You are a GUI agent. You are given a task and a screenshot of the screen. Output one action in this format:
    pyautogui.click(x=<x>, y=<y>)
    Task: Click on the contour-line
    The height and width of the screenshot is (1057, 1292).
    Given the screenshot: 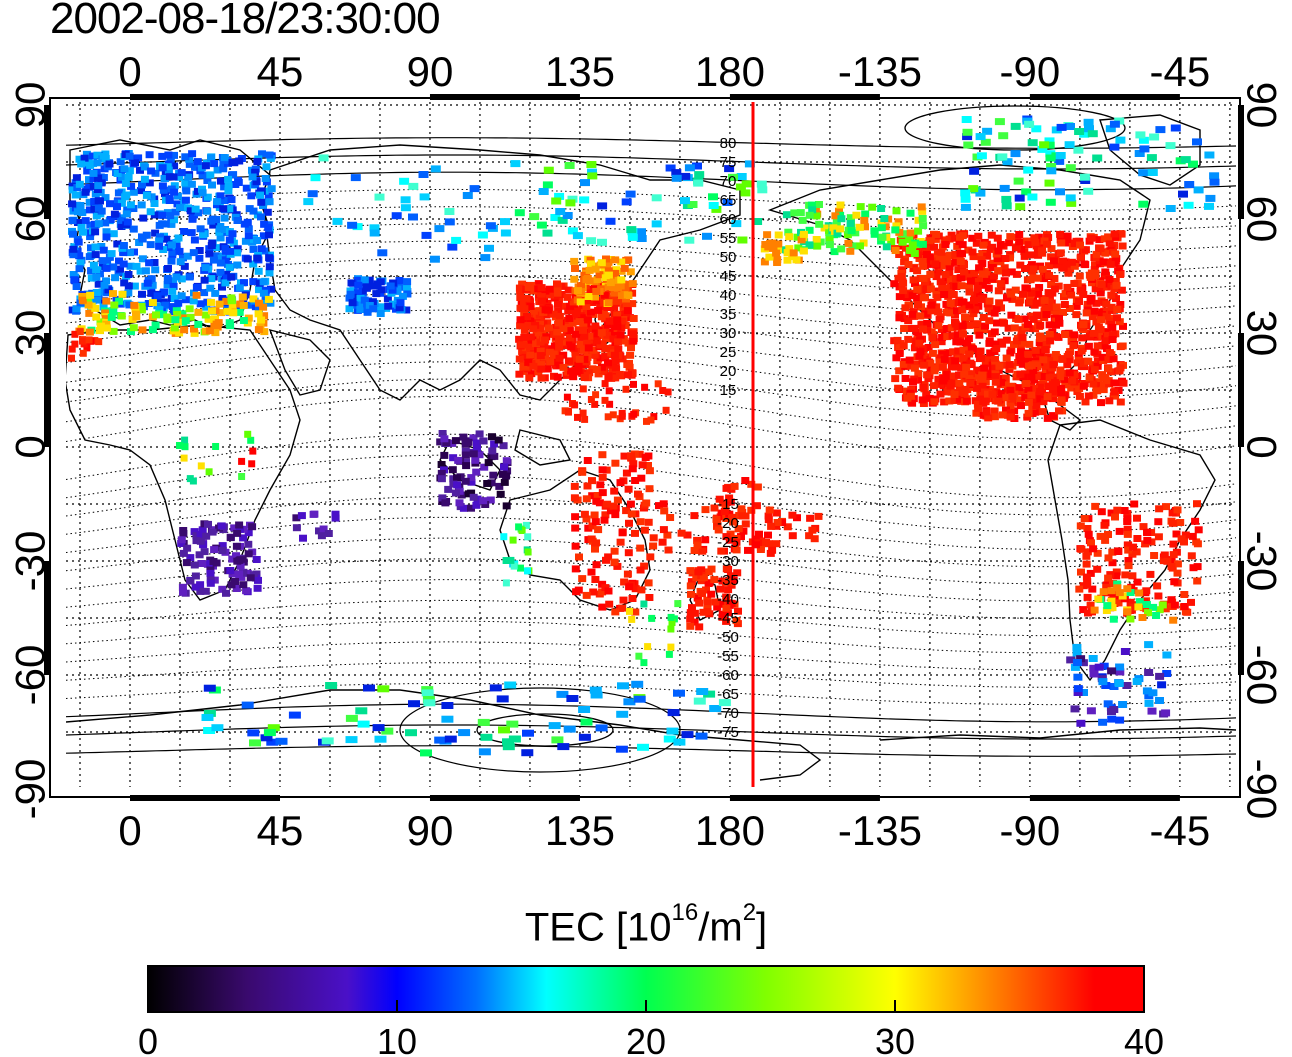 What is the action you would take?
    pyautogui.click(x=651, y=599)
    